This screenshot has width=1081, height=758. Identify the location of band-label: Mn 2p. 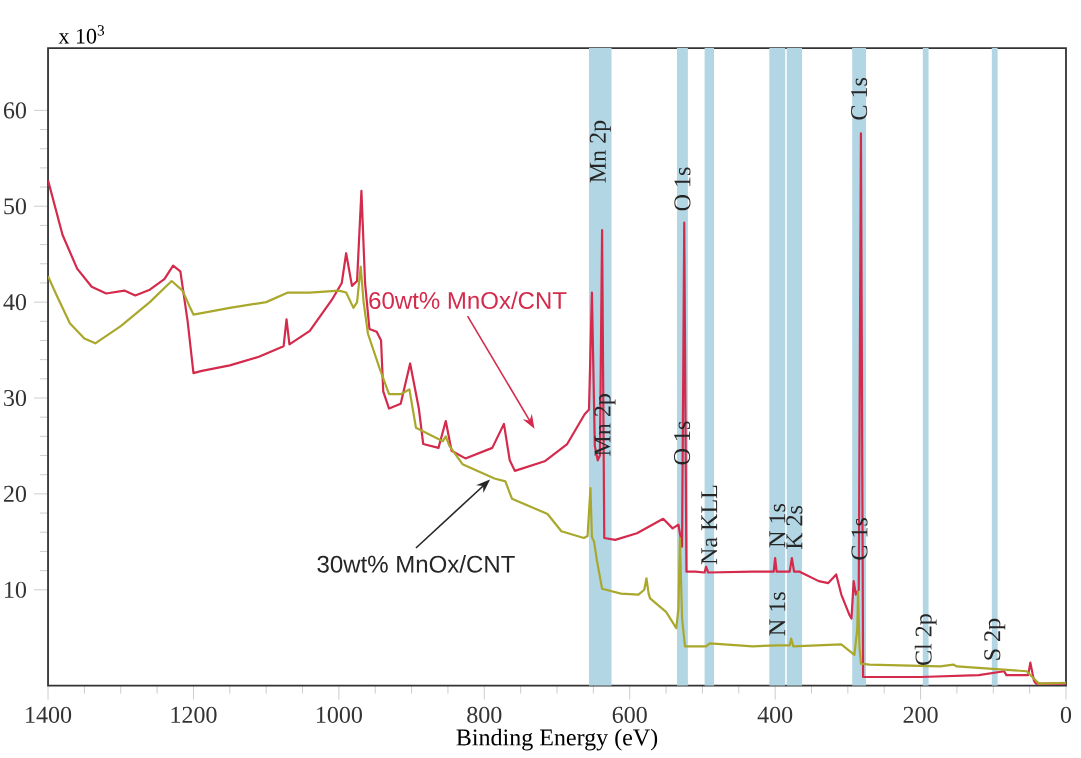
(600, 151).